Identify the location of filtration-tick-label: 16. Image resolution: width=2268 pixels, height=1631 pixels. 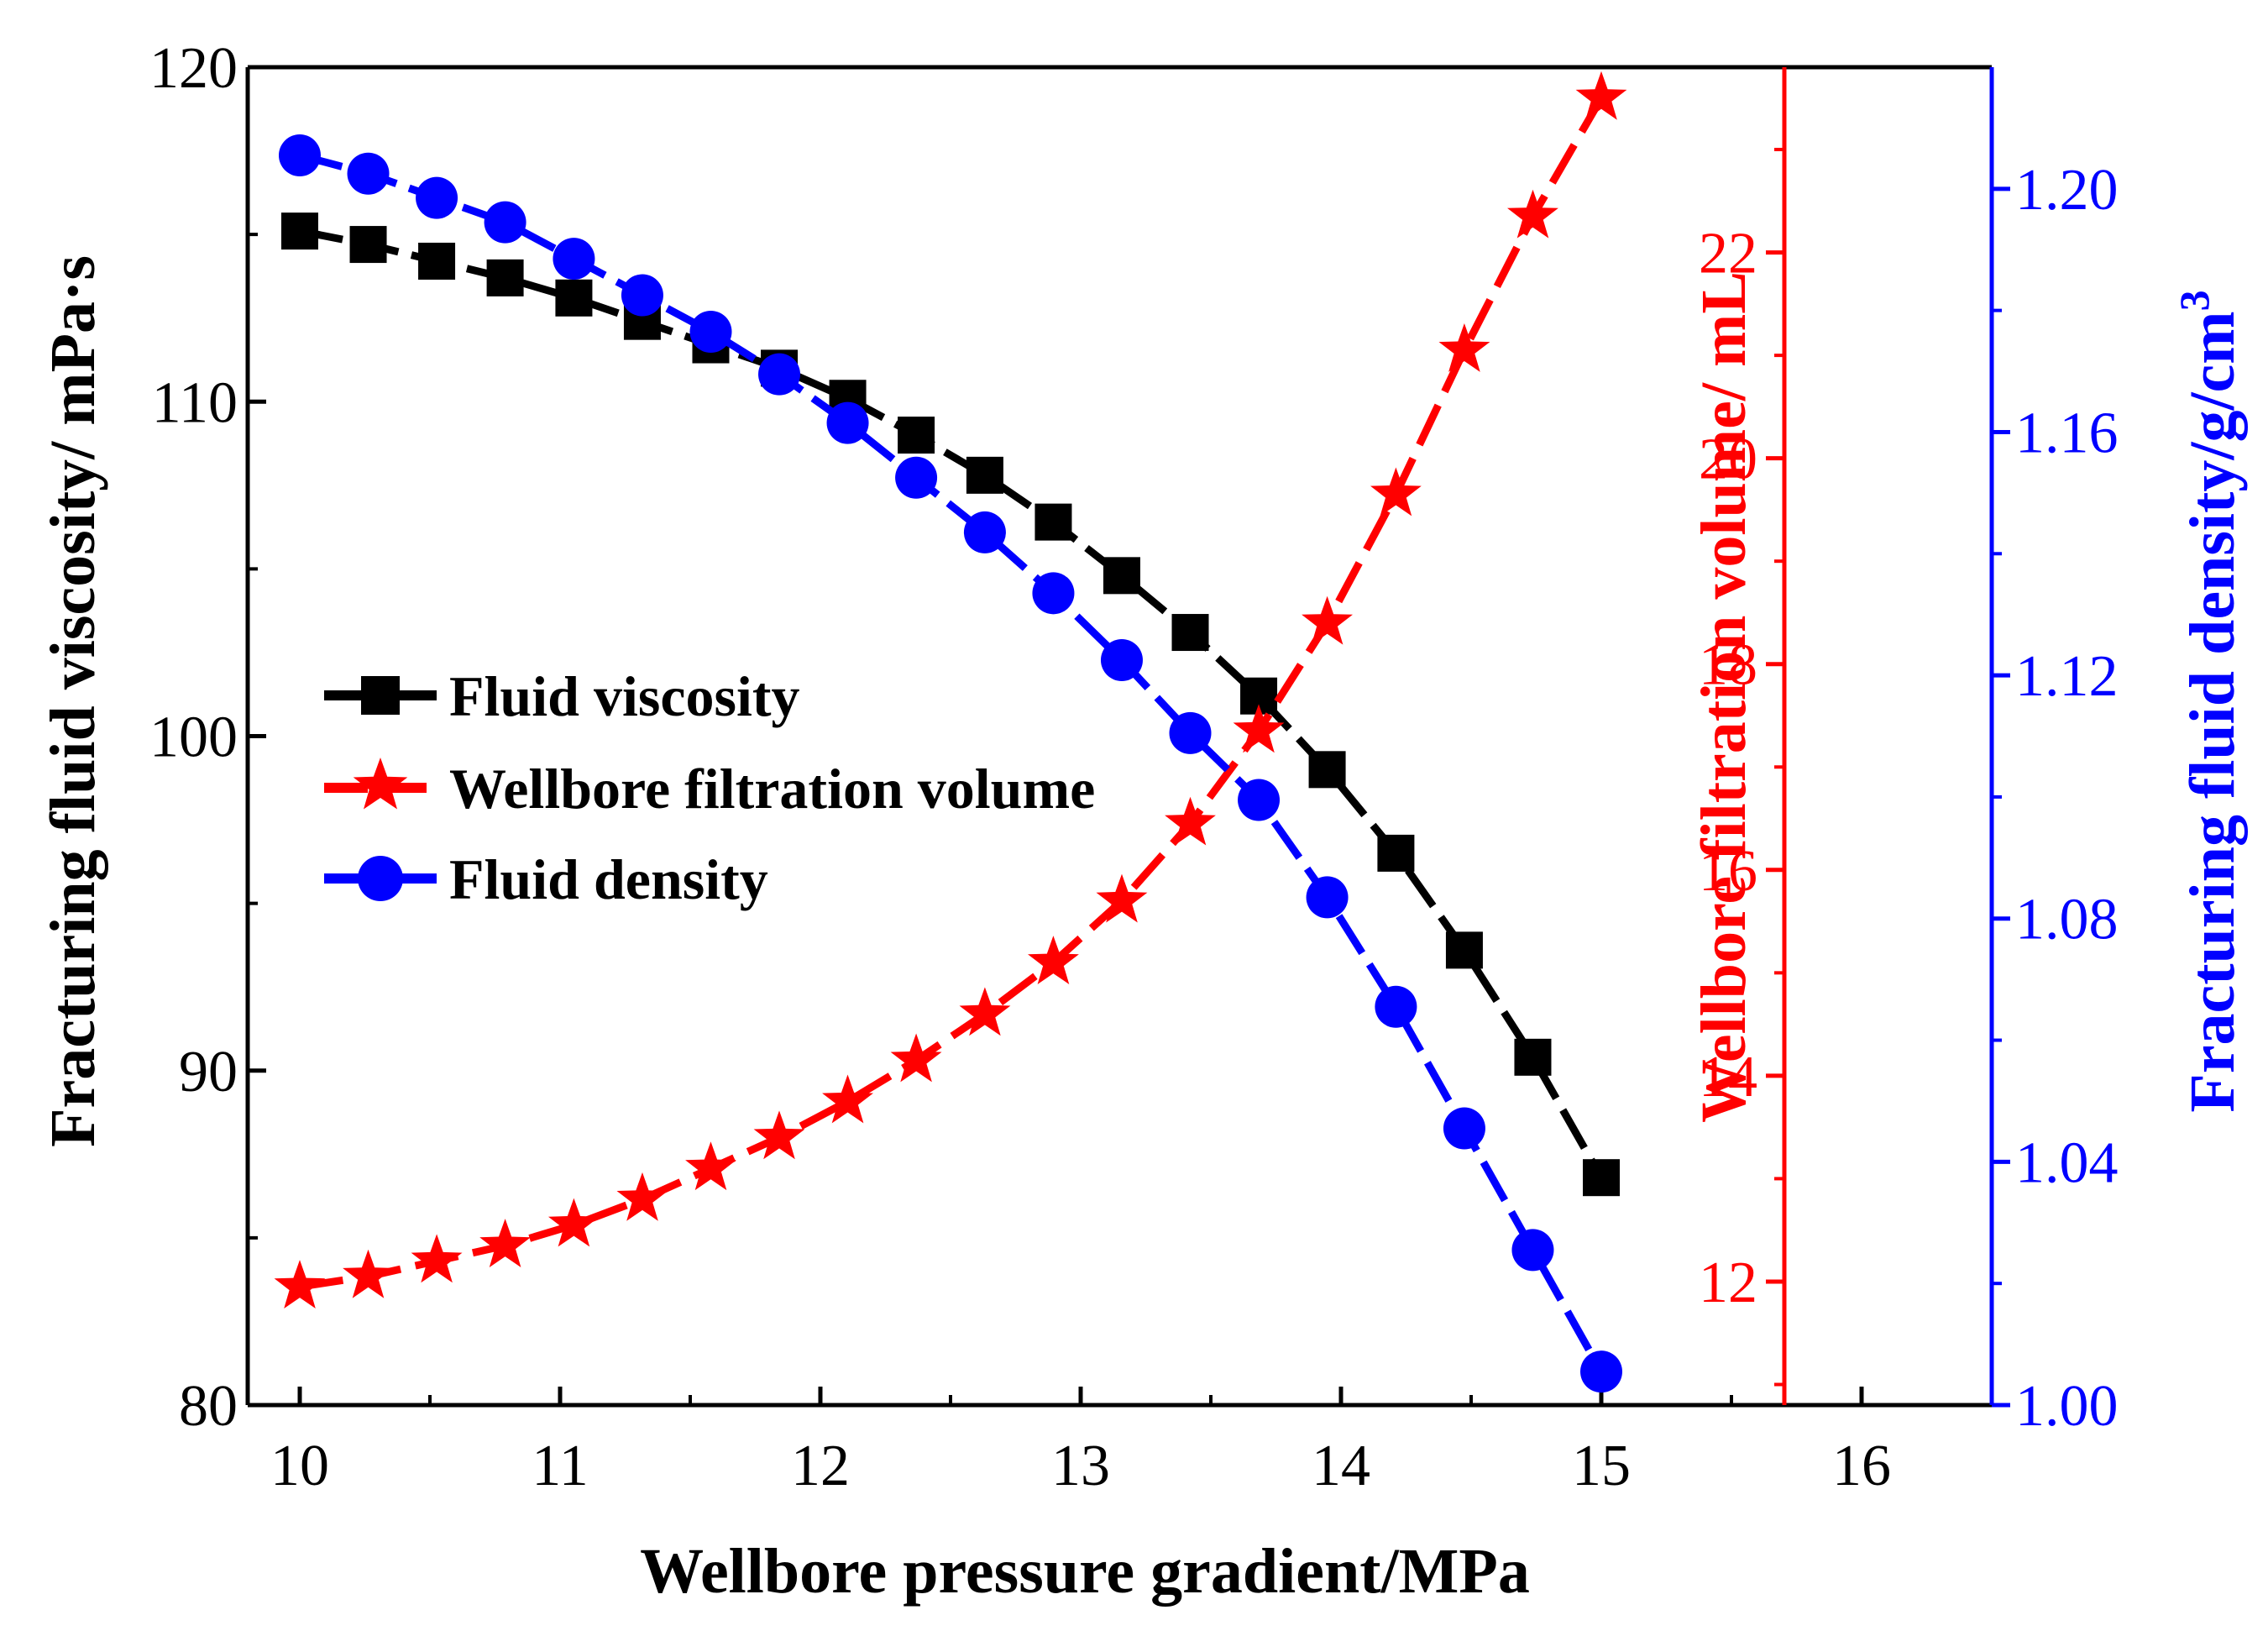
(1728, 871).